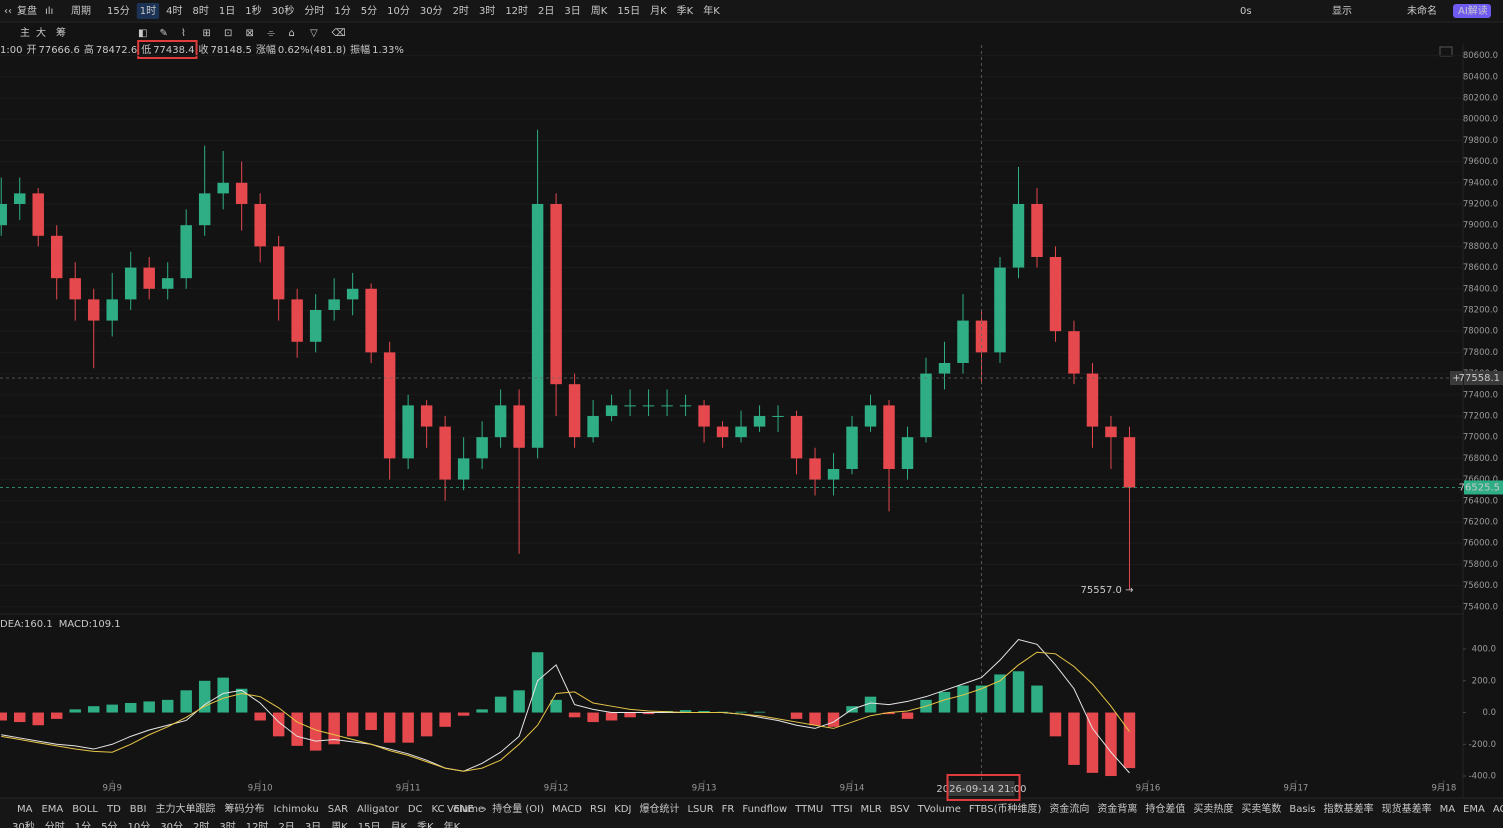  Describe the element at coordinates (1456, 378) in the screenshot. I see `crosshair-plus: +` at that location.